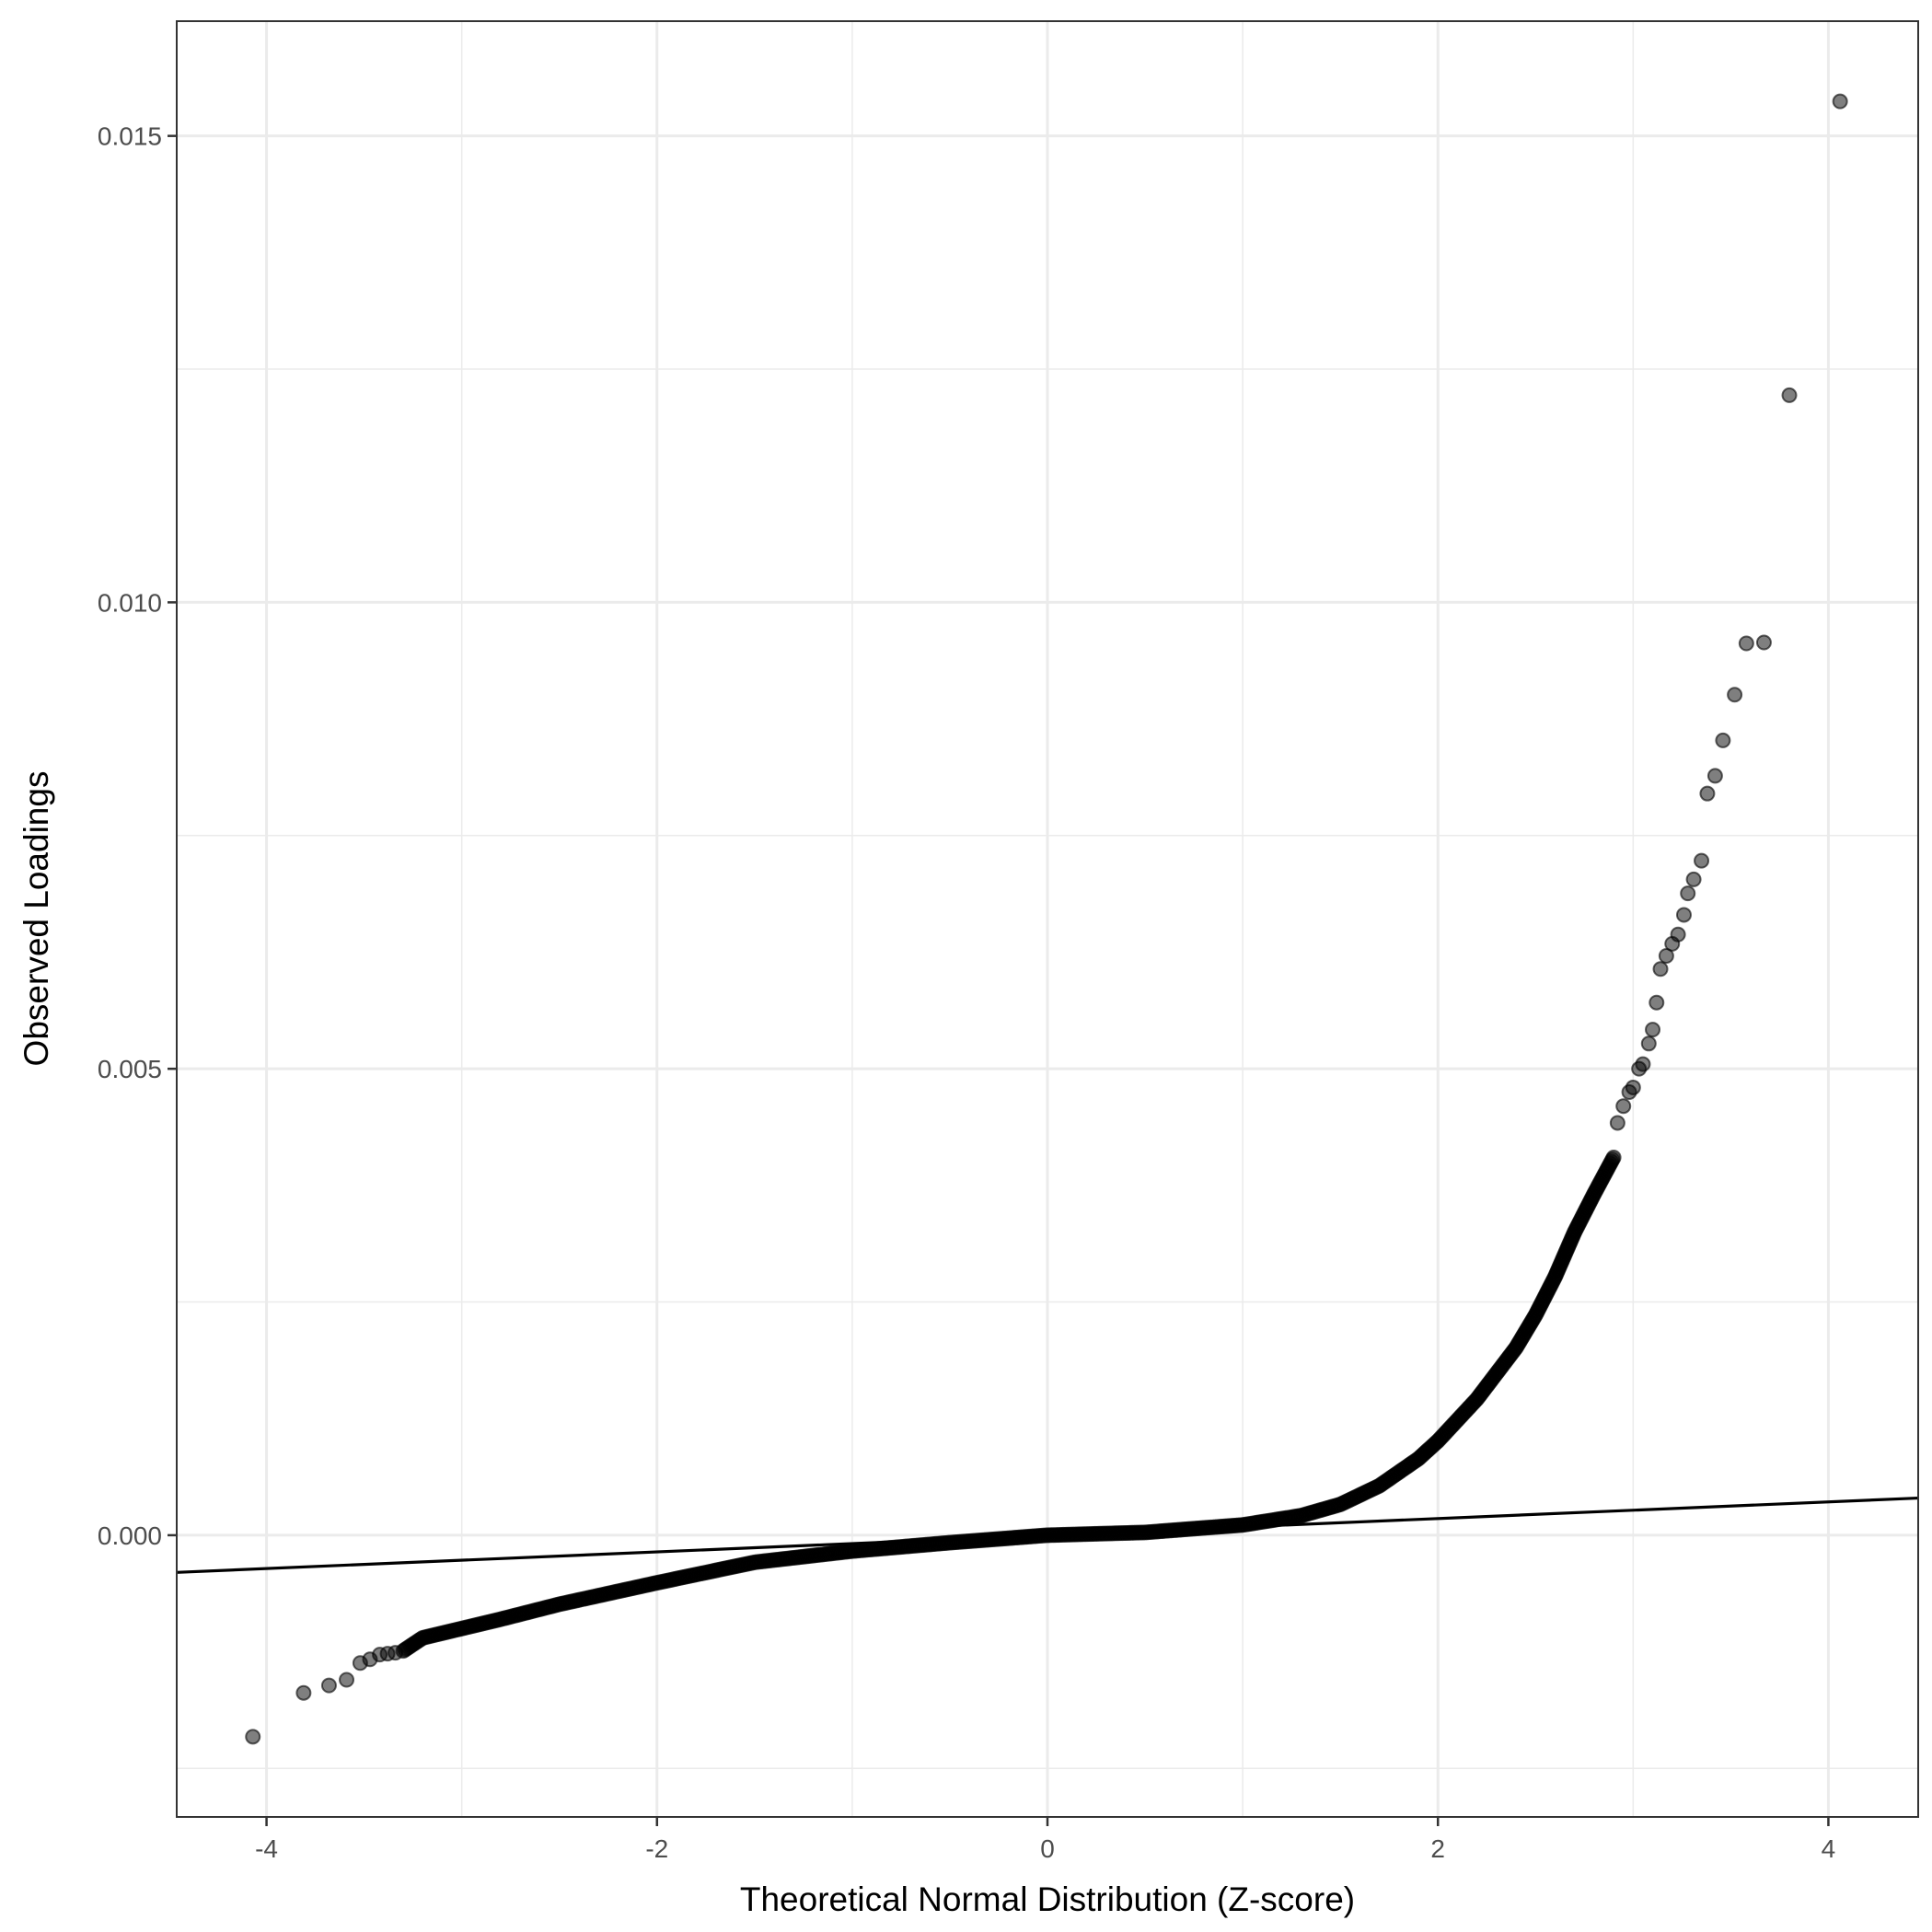  Describe the element at coordinates (657, 1849) in the screenshot. I see `x-tick-label: -2` at that location.